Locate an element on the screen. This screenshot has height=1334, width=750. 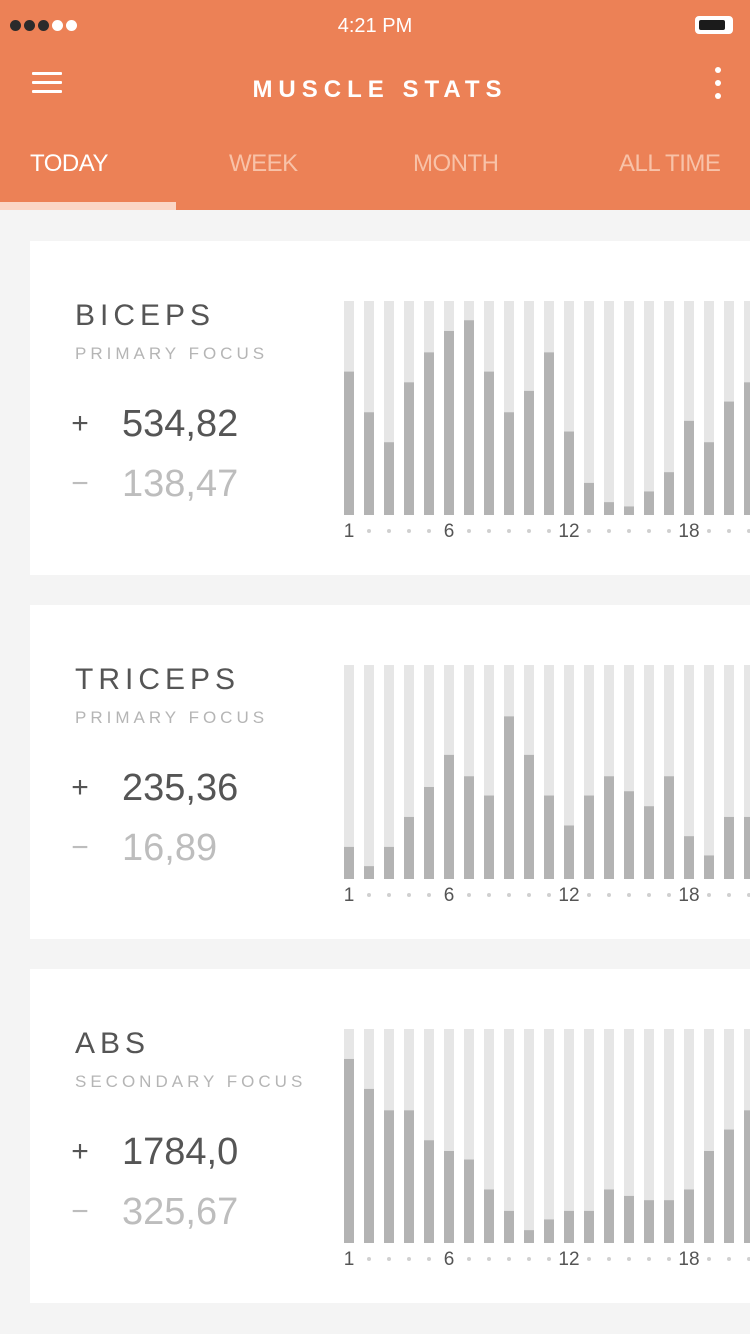
hamburger-menu-icon is located at coordinates (47, 83).